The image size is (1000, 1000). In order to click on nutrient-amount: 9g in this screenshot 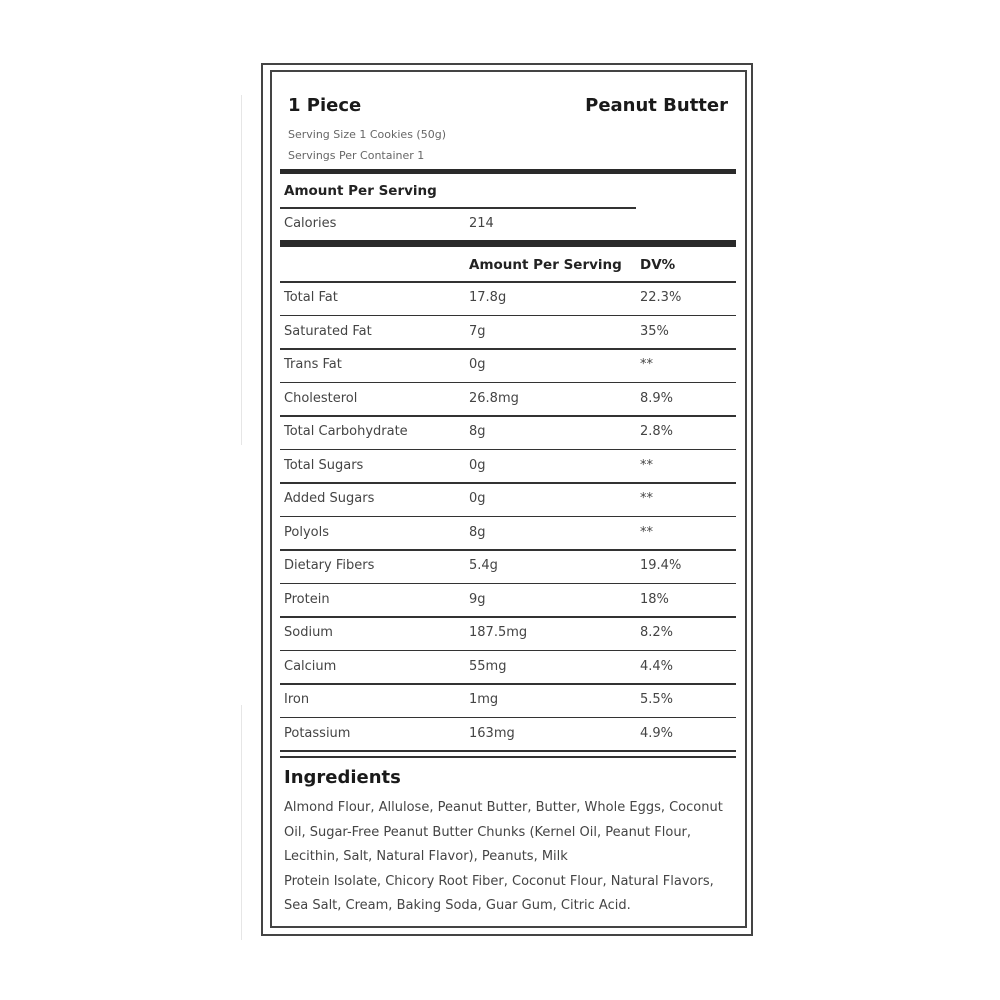, I will do `click(477, 599)`.